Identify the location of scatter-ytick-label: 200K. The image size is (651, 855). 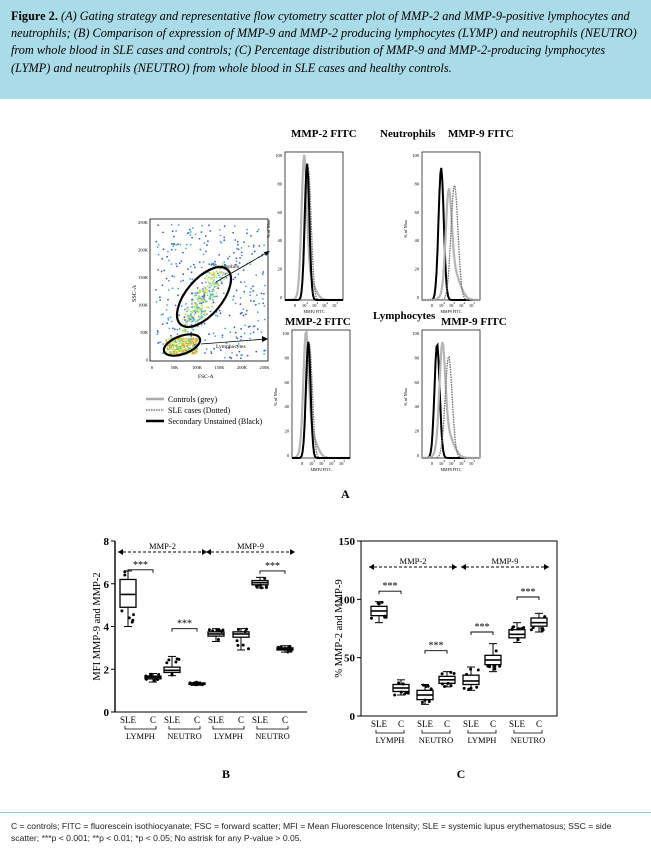
(143, 250).